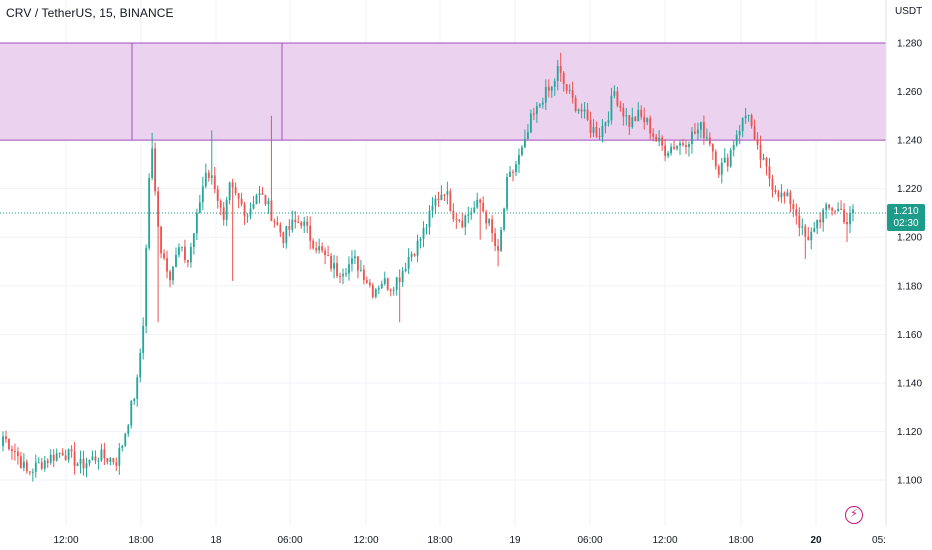  I want to click on bar-countdown: 02:30, so click(906, 223).